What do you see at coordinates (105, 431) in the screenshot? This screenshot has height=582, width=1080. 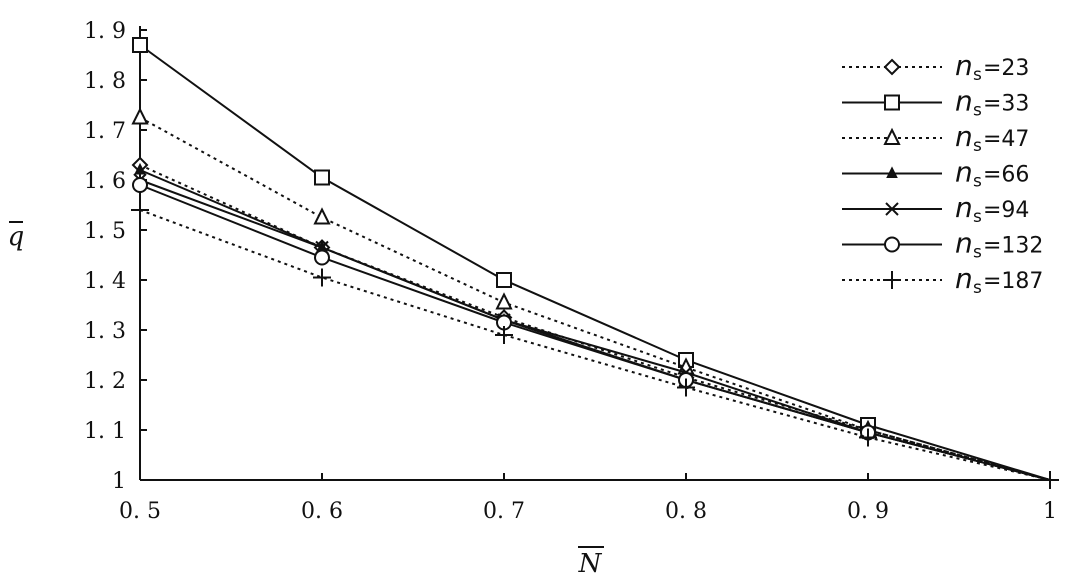 I see `y-tick-label: 1. 1` at bounding box center [105, 431].